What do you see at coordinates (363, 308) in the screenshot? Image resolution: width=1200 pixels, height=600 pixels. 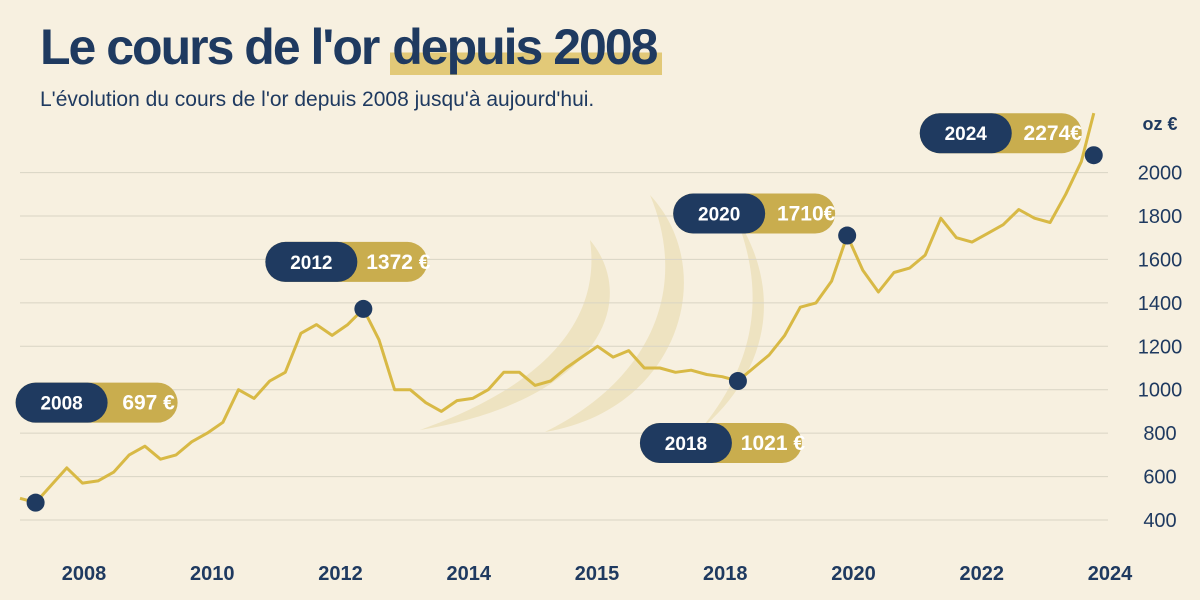 I see `annotation-marker-2012` at bounding box center [363, 308].